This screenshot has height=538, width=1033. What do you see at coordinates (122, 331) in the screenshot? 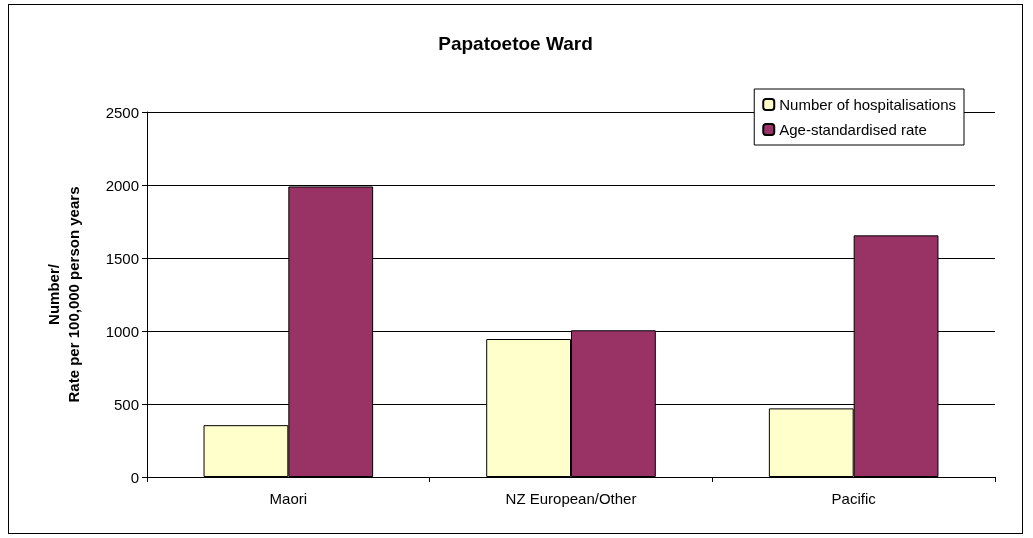
I see `y-tick-label: 1000` at bounding box center [122, 331].